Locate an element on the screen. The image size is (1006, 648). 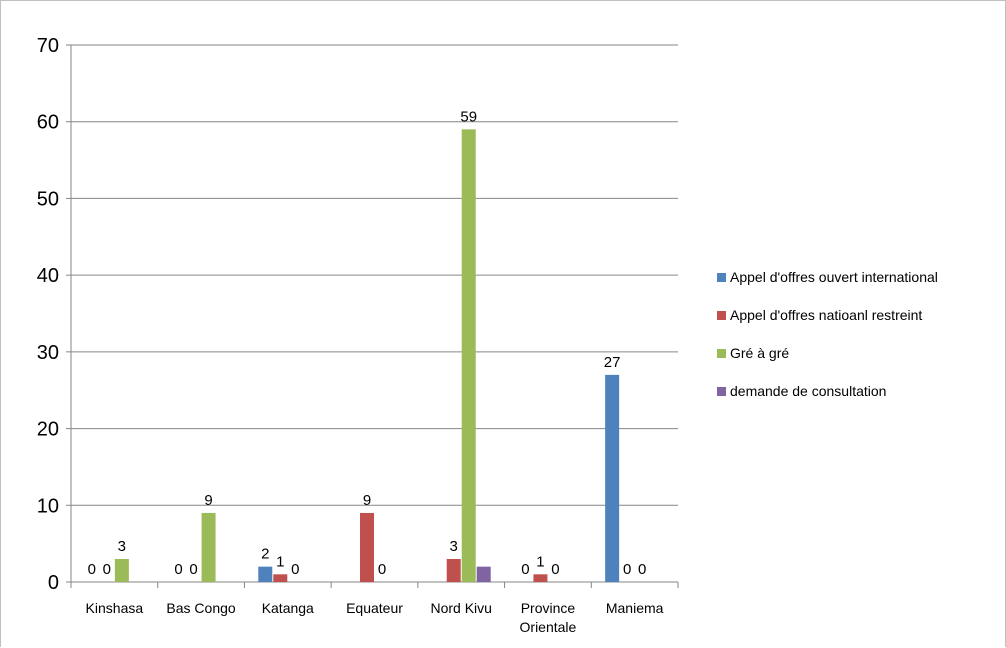
y-tick-label: 70 is located at coordinates (48, 46).